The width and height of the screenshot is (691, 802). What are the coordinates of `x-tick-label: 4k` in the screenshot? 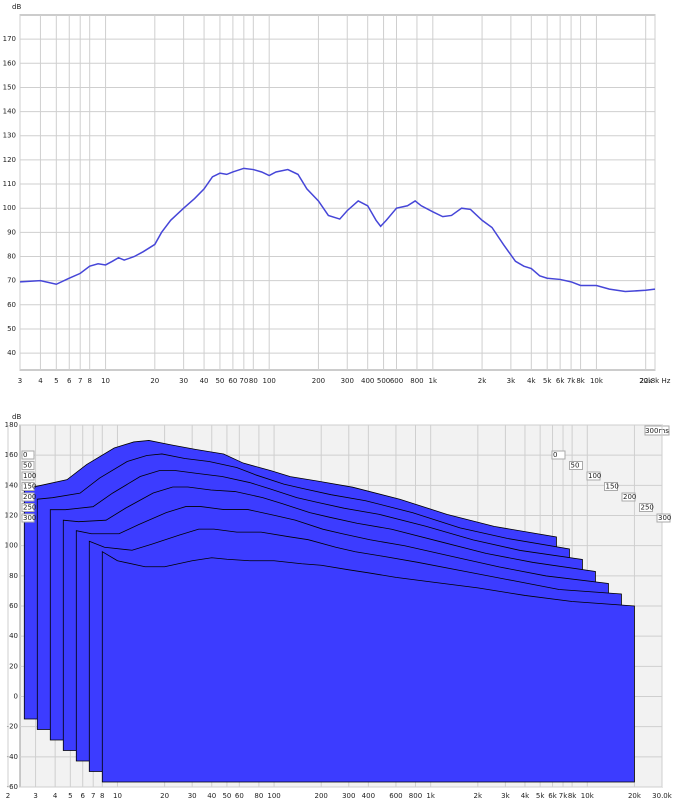 It's located at (531, 381).